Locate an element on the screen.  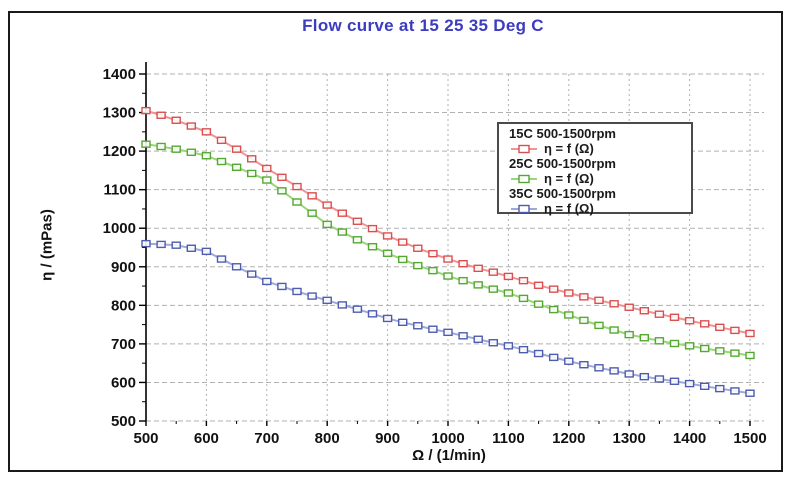
legend-entry-35c: 35C 500-1500rpm η = f (Ω) is located at coordinates (600, 201).